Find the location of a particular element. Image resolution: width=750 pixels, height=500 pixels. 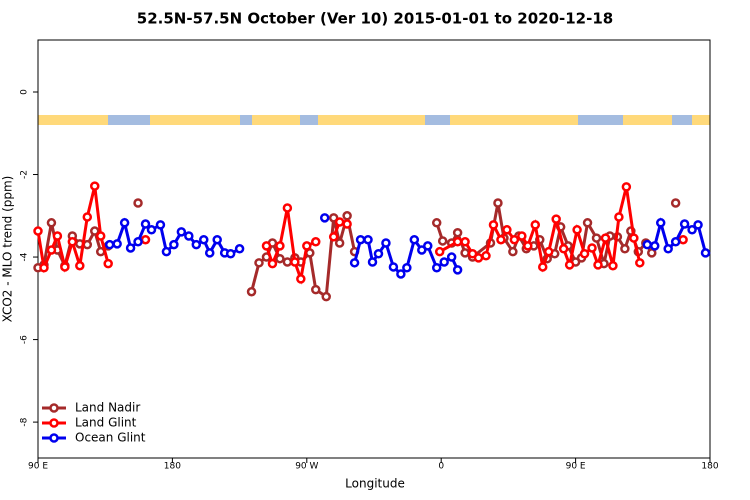

land-strip is located at coordinates (374, 120).